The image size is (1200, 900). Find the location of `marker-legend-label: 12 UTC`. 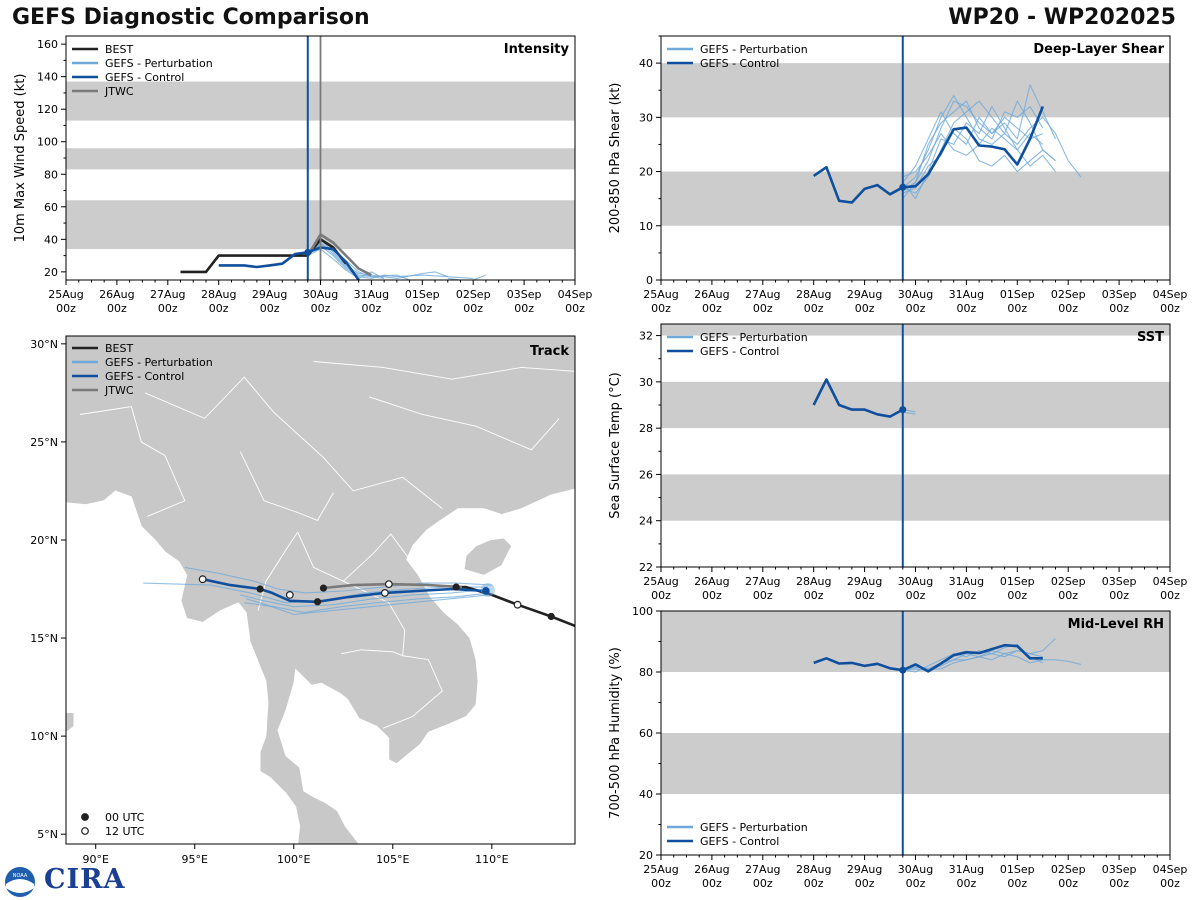

marker-legend-label: 12 UTC is located at coordinates (125, 831).